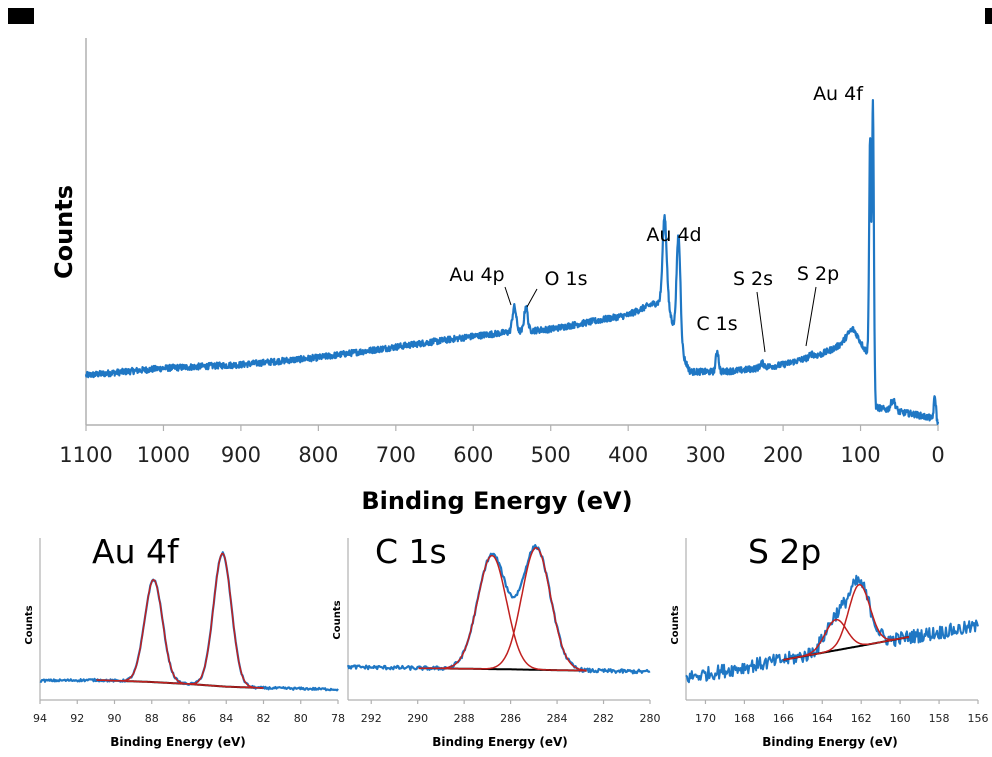  Describe the element at coordinates (396, 455) in the screenshot. I see `survey-tick-label: 700` at that location.